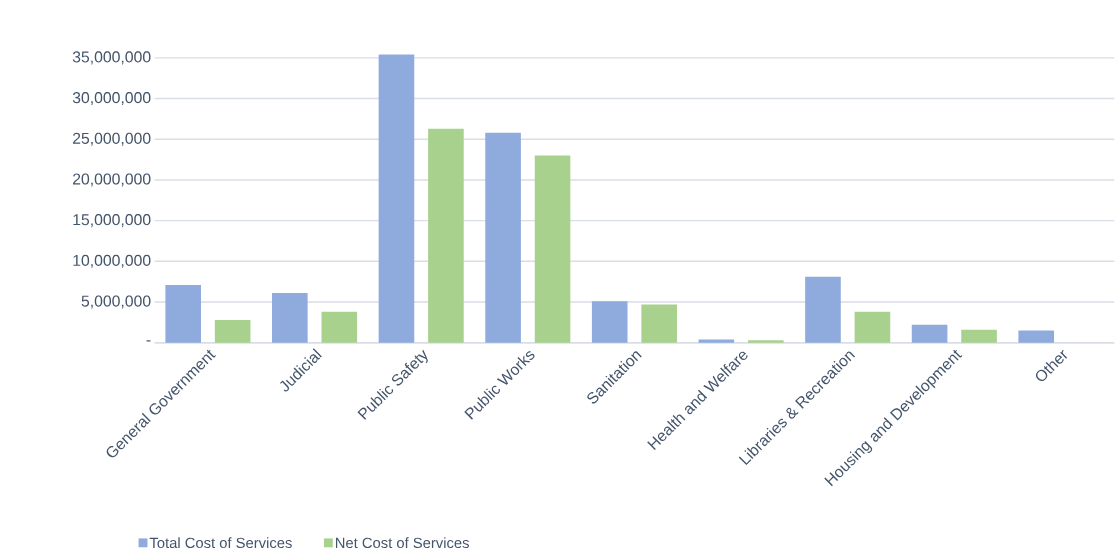 The height and width of the screenshot is (553, 1115). I want to click on y-tick-label: 20,000,000, so click(112, 180).